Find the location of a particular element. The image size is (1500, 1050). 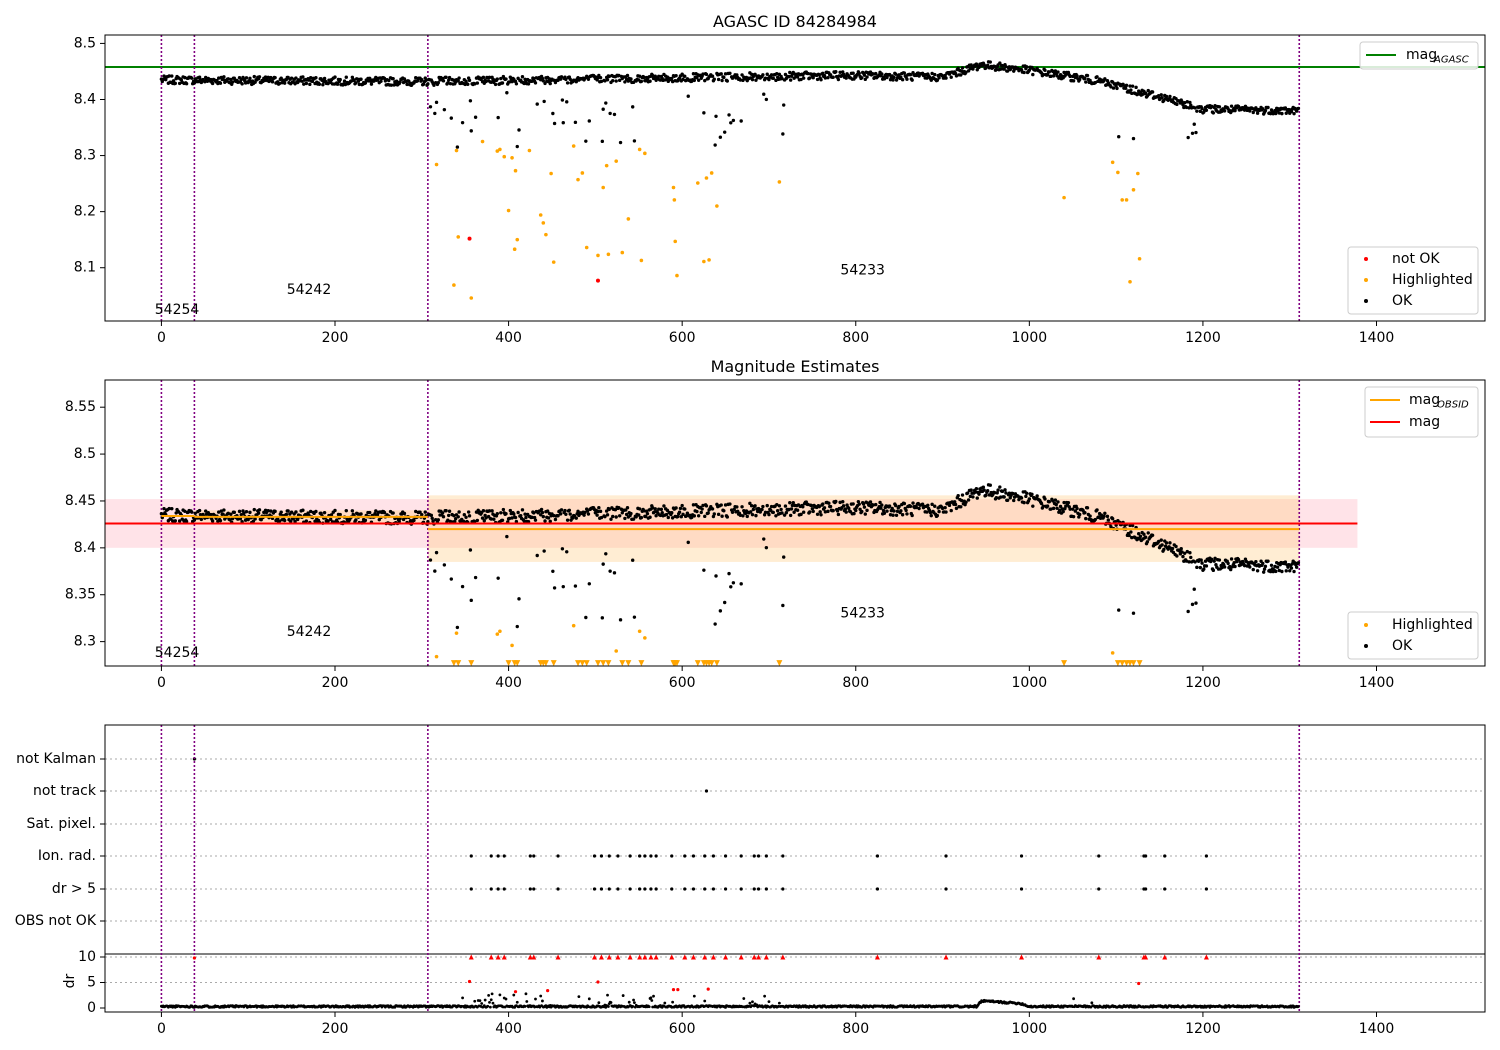

legend-label: mag is located at coordinates (1424, 422).